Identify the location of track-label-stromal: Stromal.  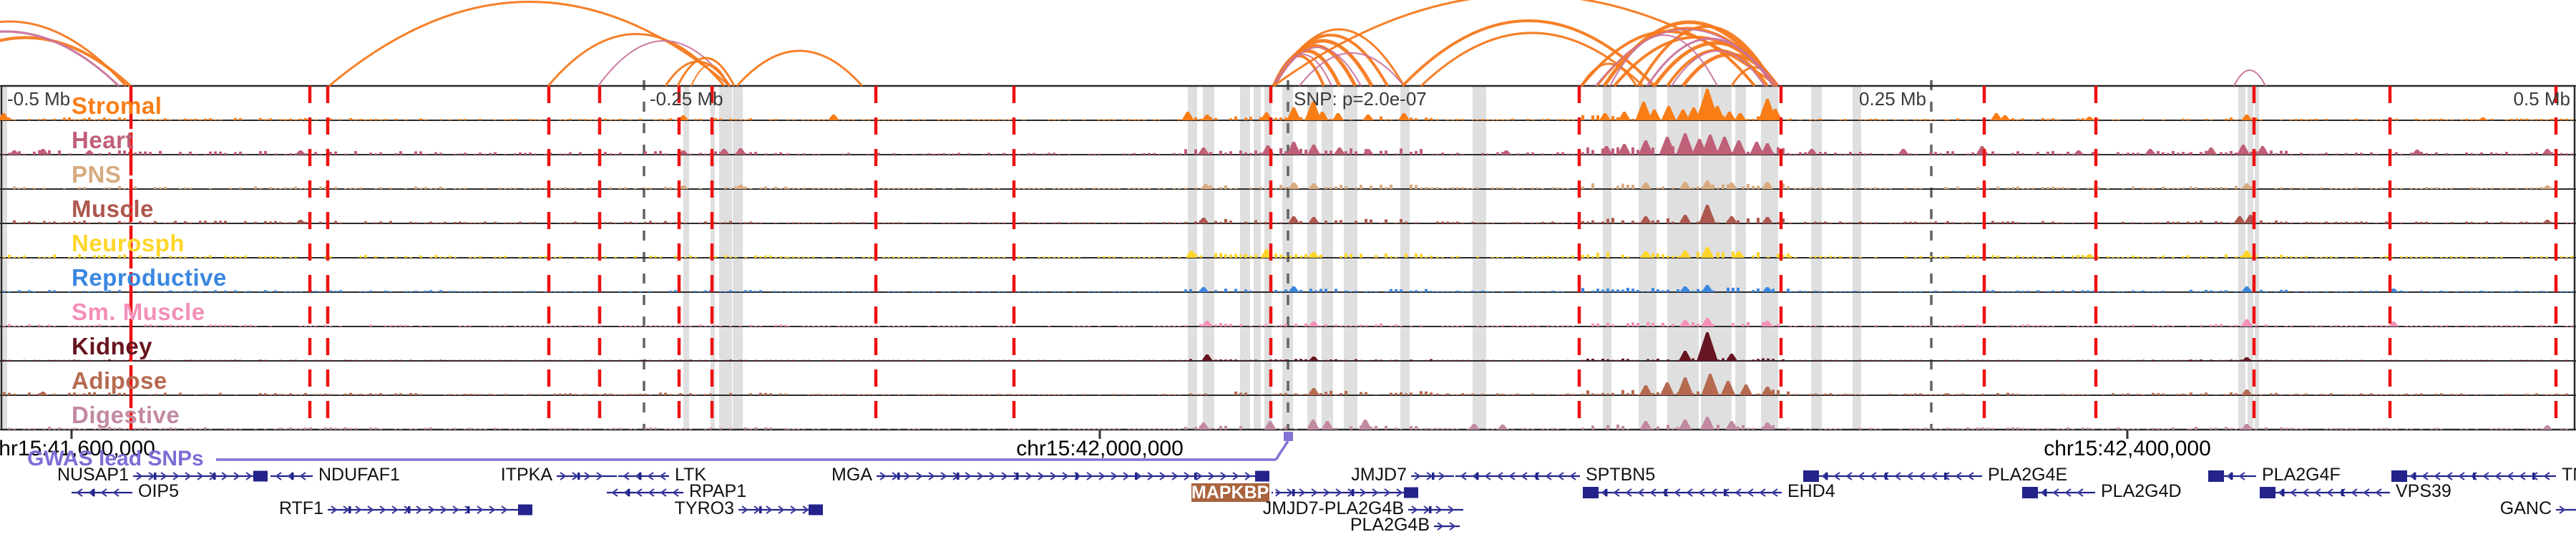
(117, 105).